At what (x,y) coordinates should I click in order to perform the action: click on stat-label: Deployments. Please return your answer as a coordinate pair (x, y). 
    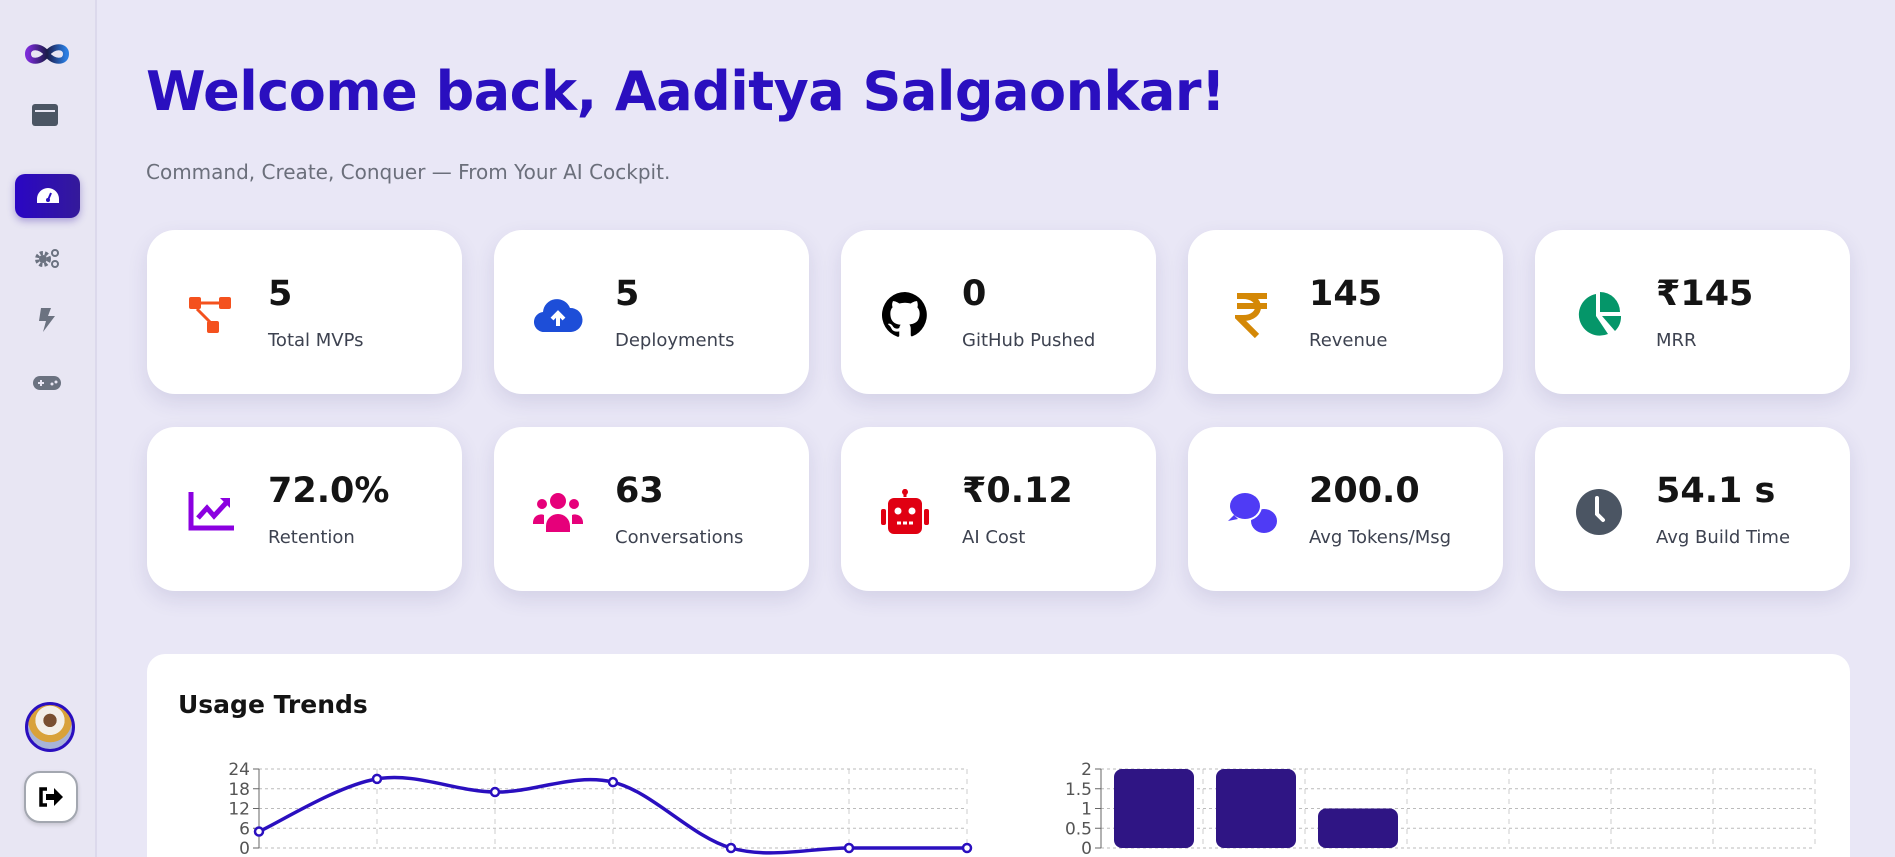
    Looking at the image, I should click on (675, 340).